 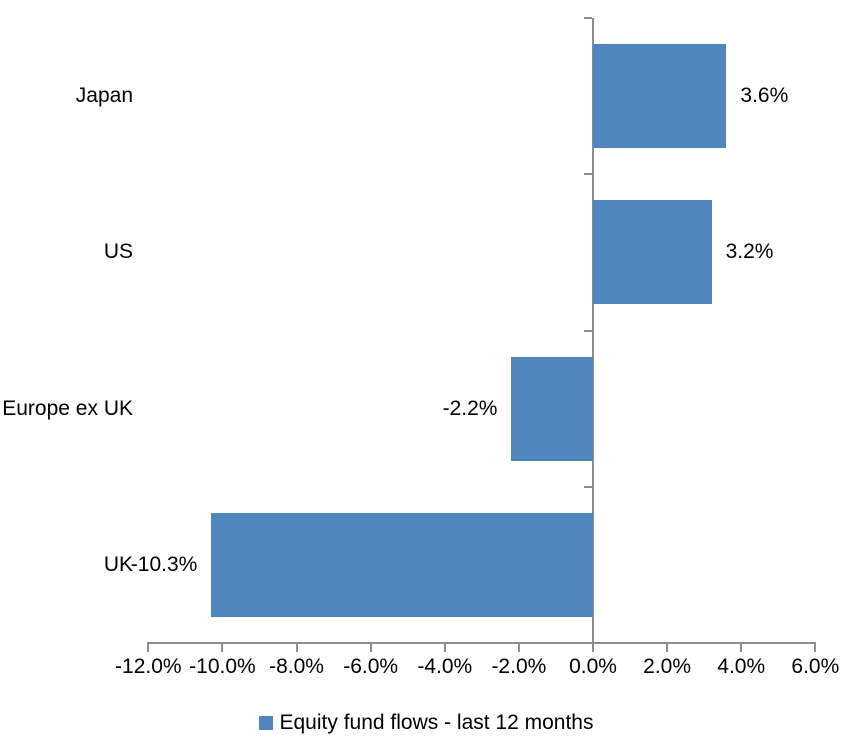 I want to click on category-label-us: US, so click(x=118, y=252).